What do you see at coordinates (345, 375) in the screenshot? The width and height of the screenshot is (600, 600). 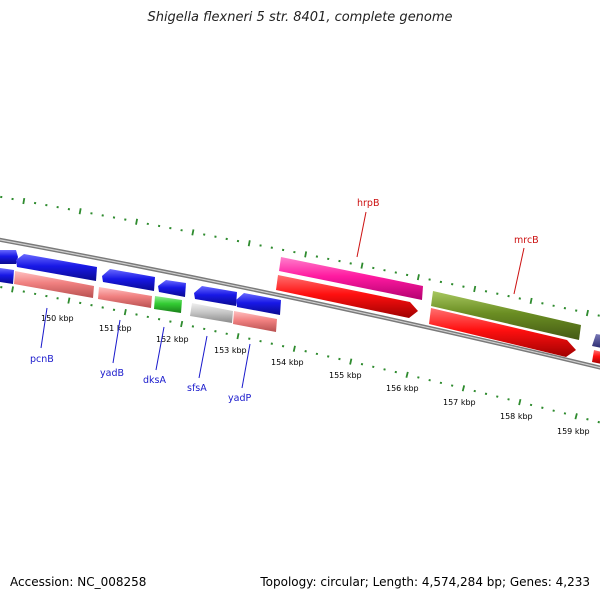 I see `tick-label: 155 kbp` at bounding box center [345, 375].